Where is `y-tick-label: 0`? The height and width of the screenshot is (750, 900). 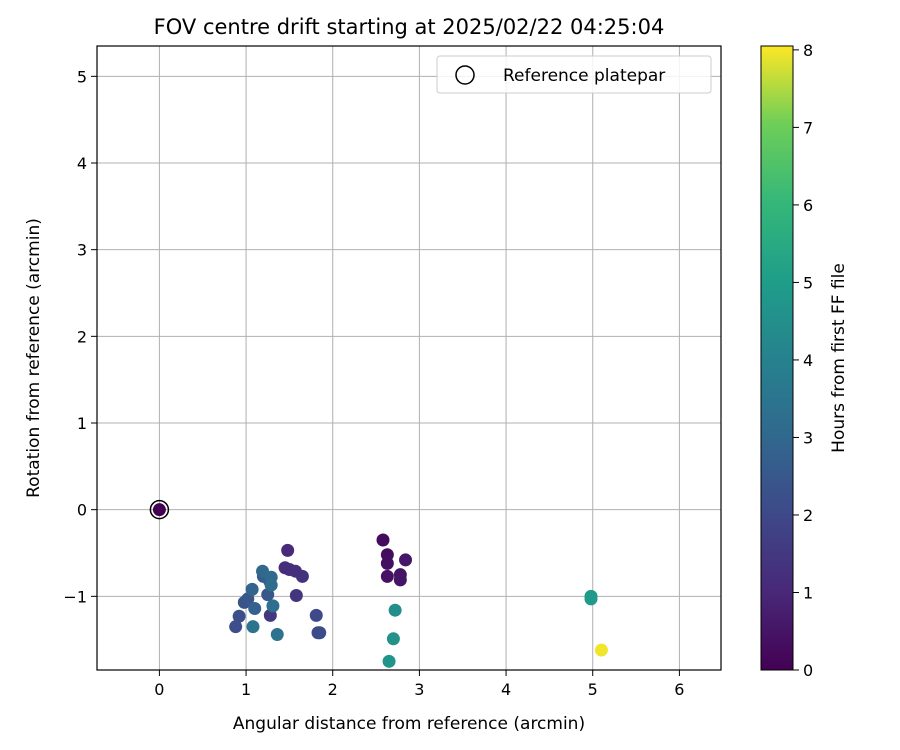
y-tick-label: 0 is located at coordinates (82, 510).